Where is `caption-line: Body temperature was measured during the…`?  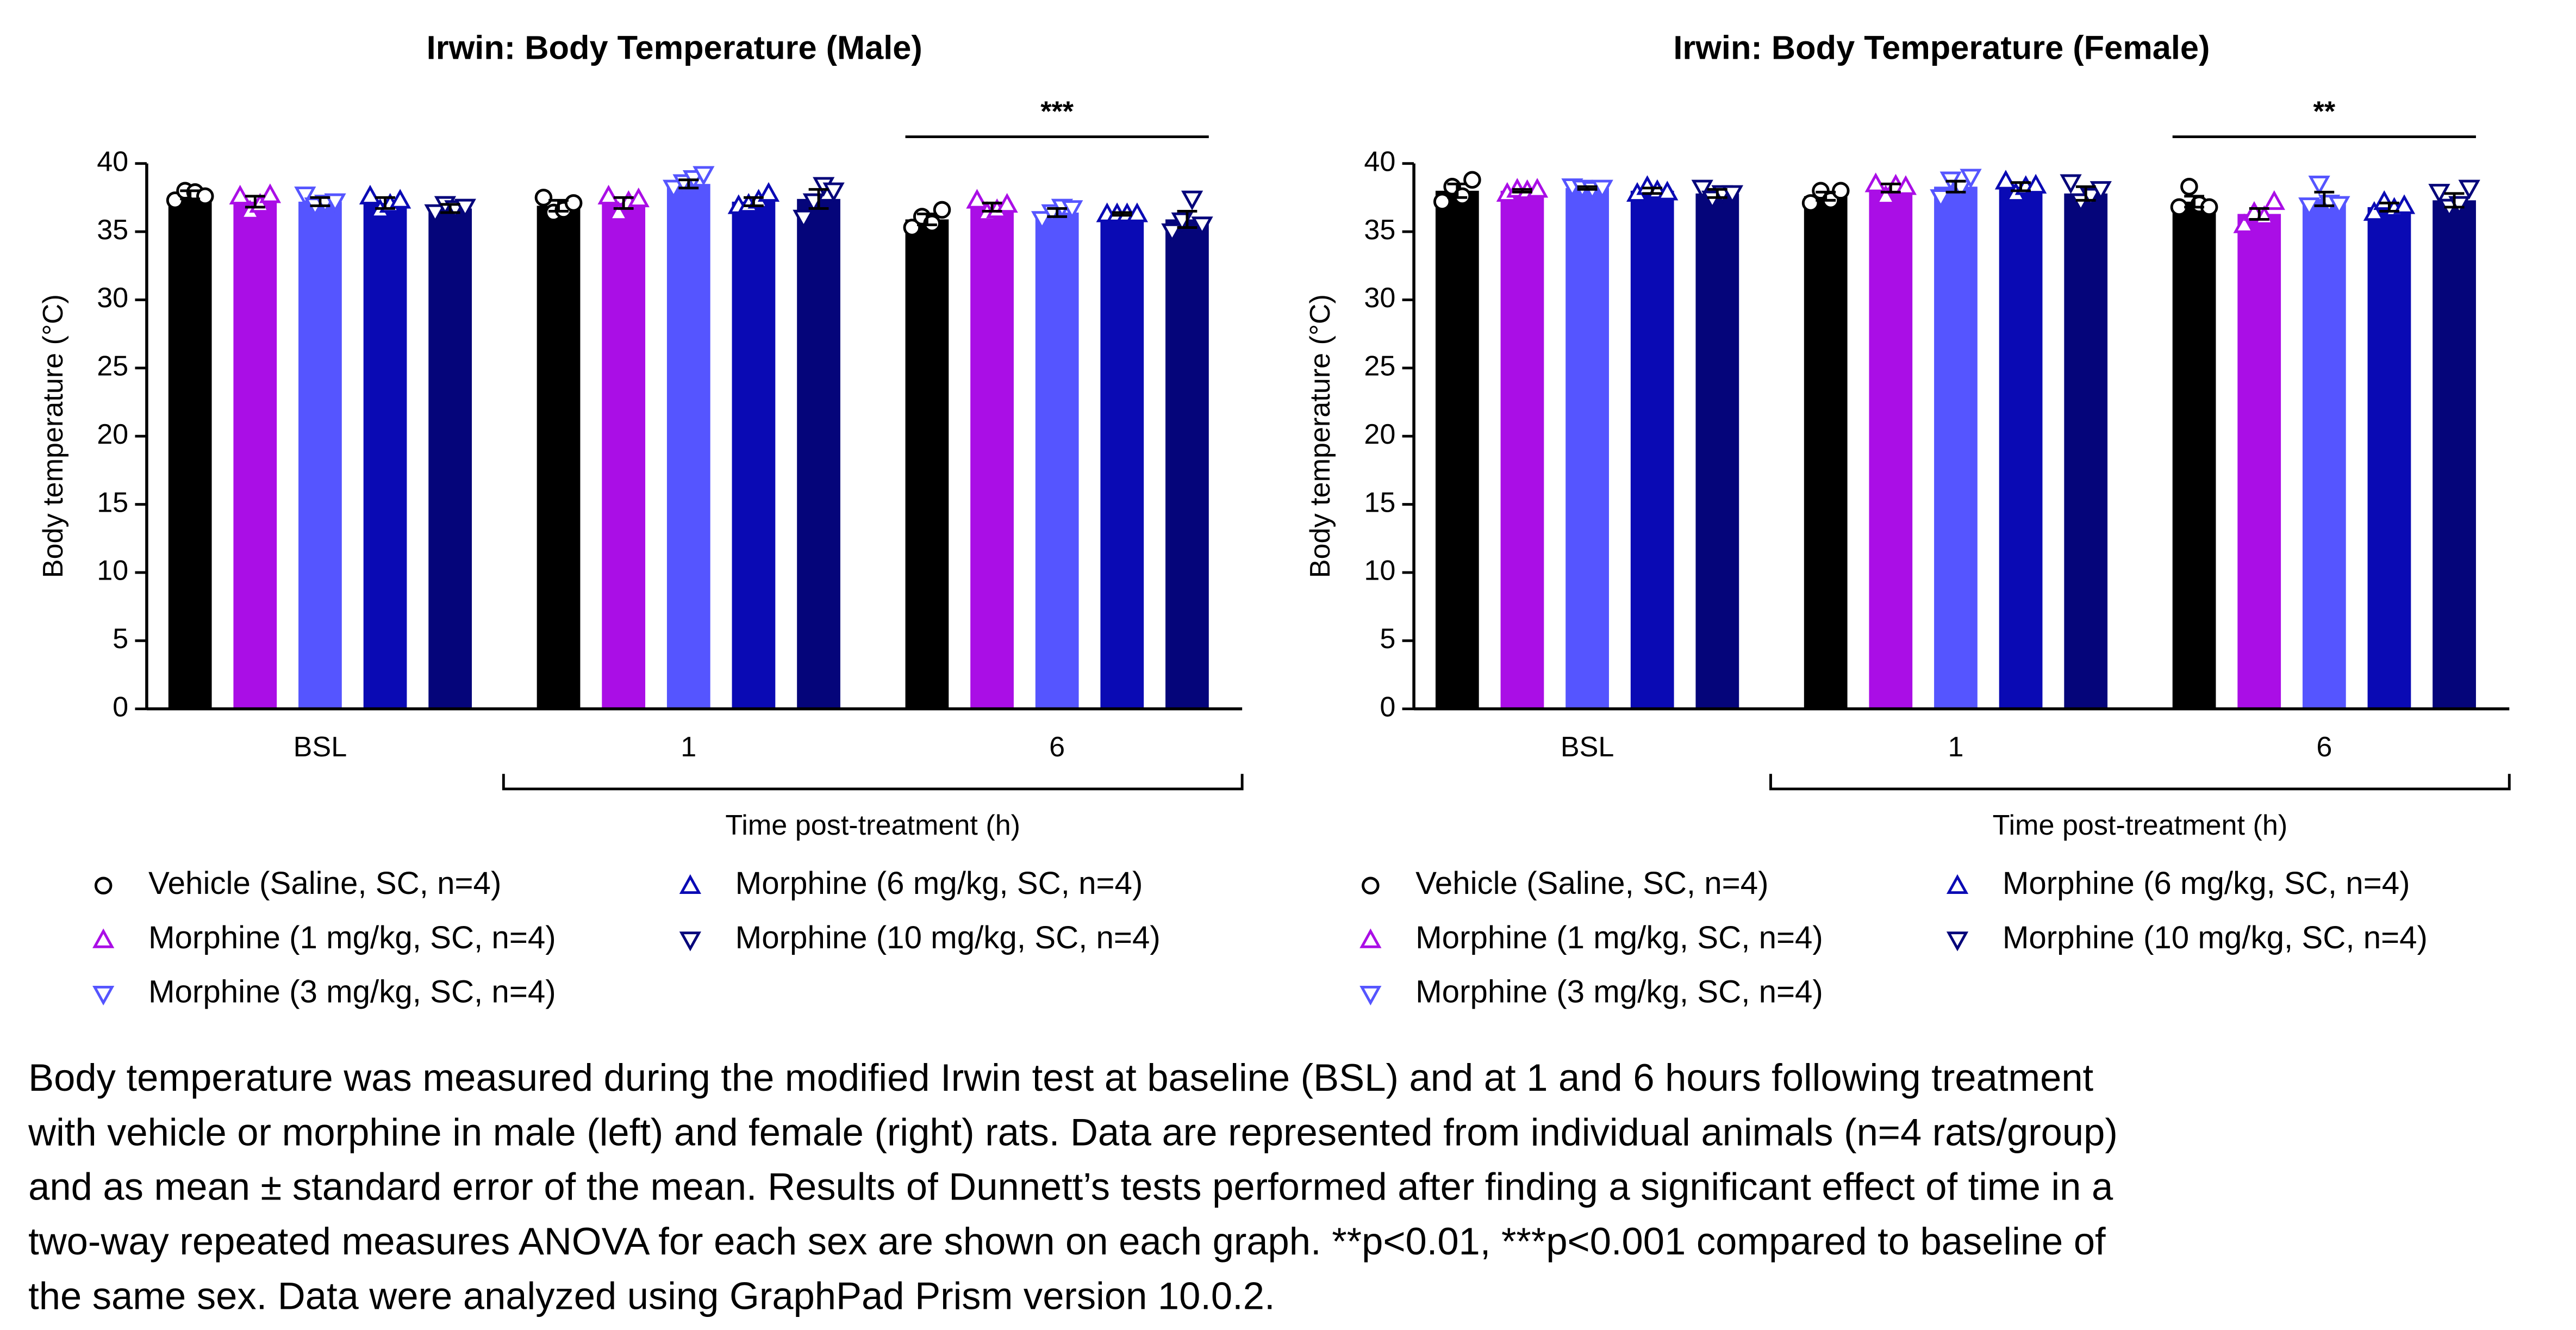
caption-line: Body temperature was measured during the… is located at coordinates (1061, 1077).